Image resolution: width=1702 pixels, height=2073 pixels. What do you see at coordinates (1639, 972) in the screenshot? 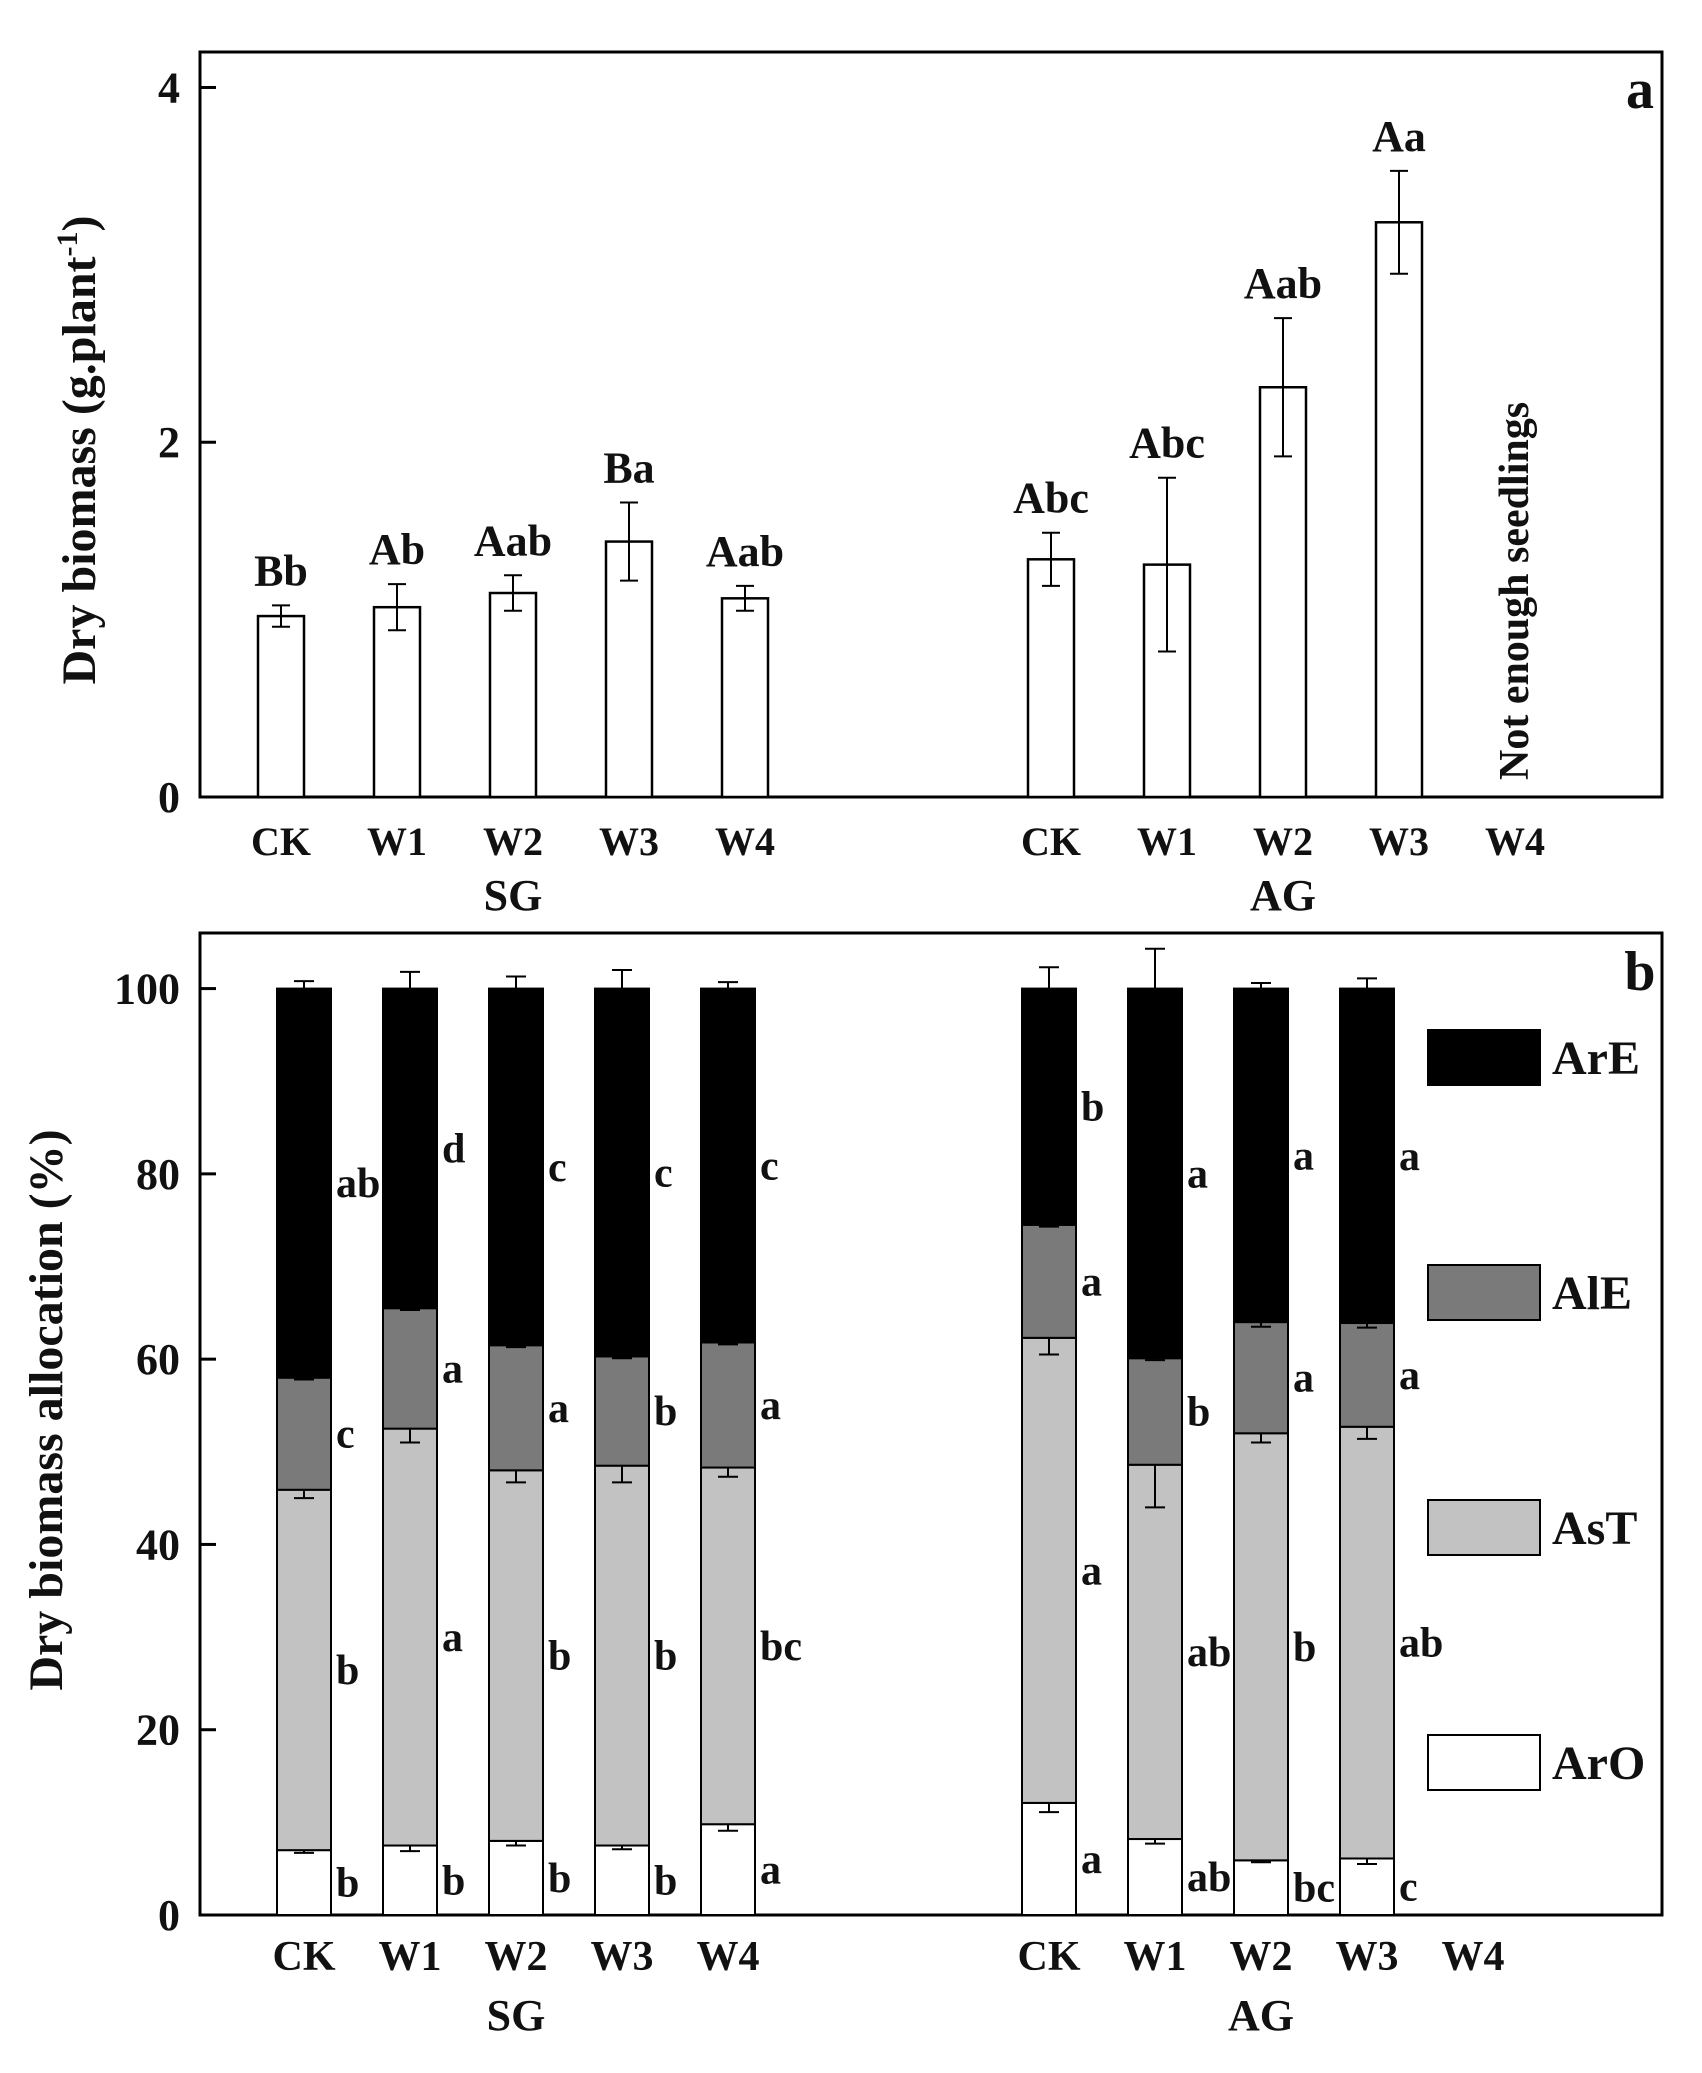
I see `panel-b-letter: b` at bounding box center [1639, 972].